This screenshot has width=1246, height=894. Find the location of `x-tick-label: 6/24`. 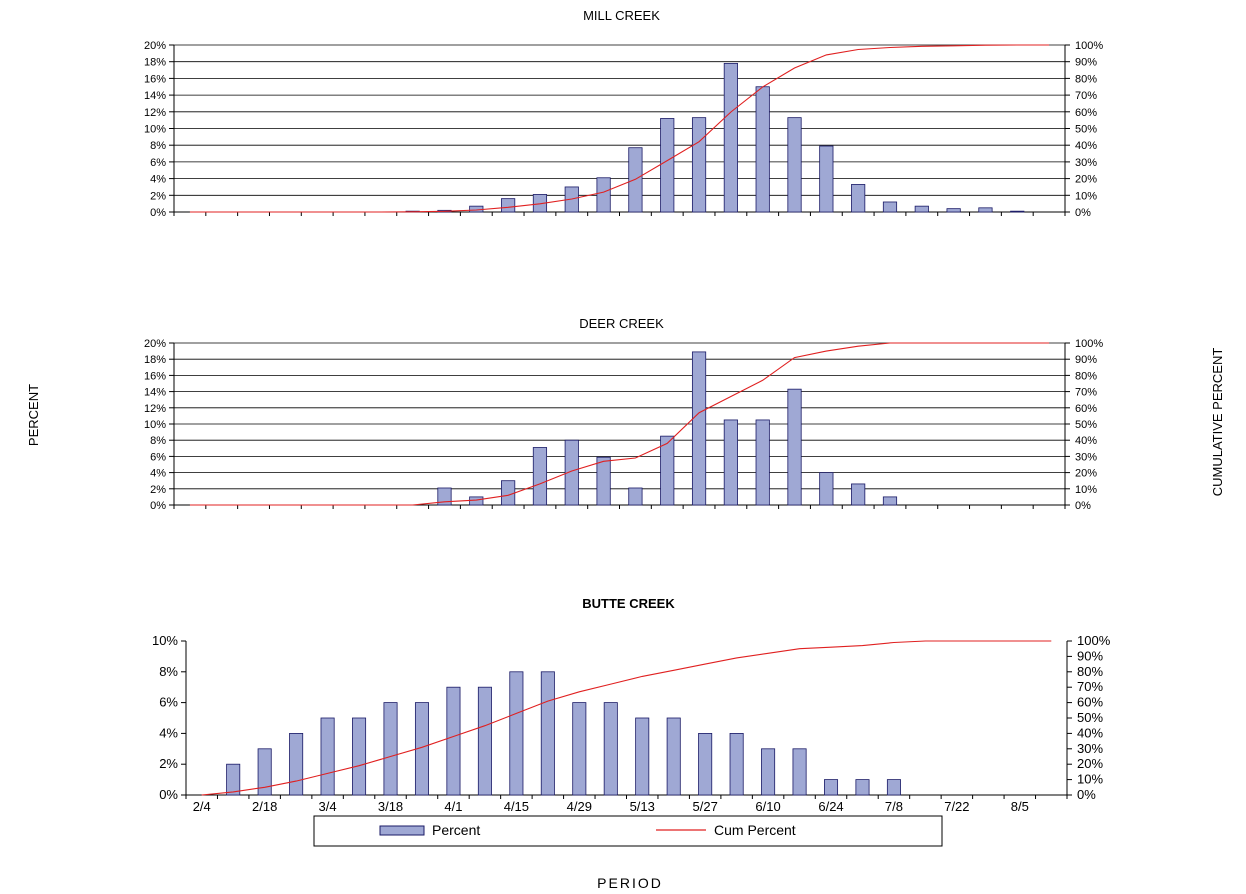

x-tick-label: 6/24 is located at coordinates (830, 806).